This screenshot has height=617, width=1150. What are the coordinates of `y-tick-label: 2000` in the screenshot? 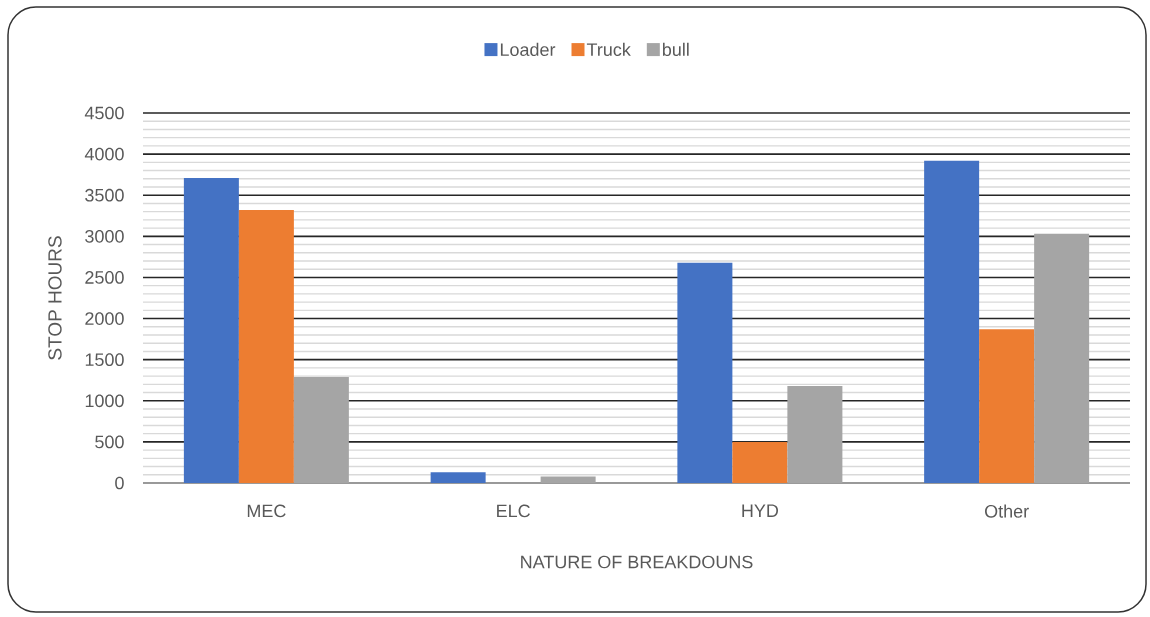 It's located at (104, 318).